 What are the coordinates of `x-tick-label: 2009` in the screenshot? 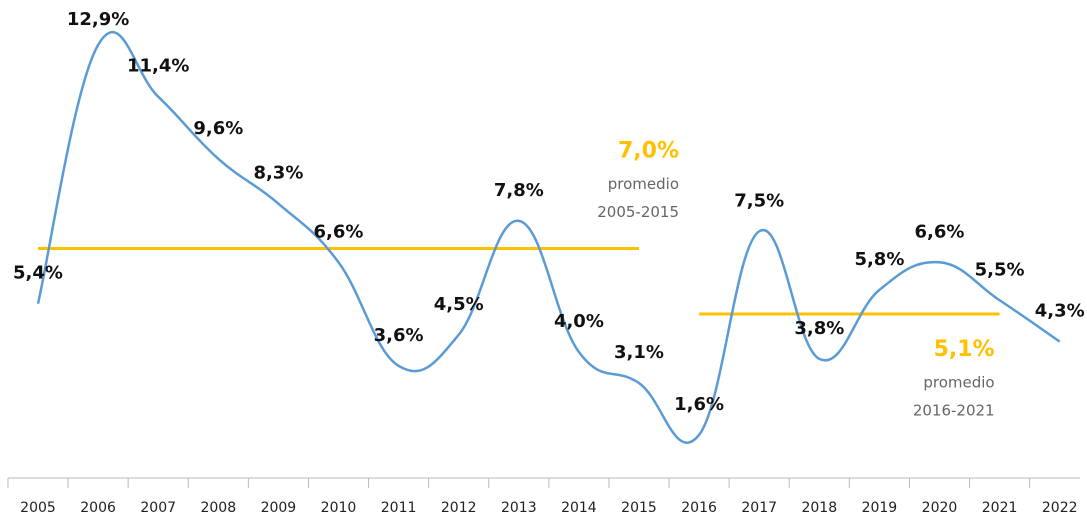 It's located at (279, 508).